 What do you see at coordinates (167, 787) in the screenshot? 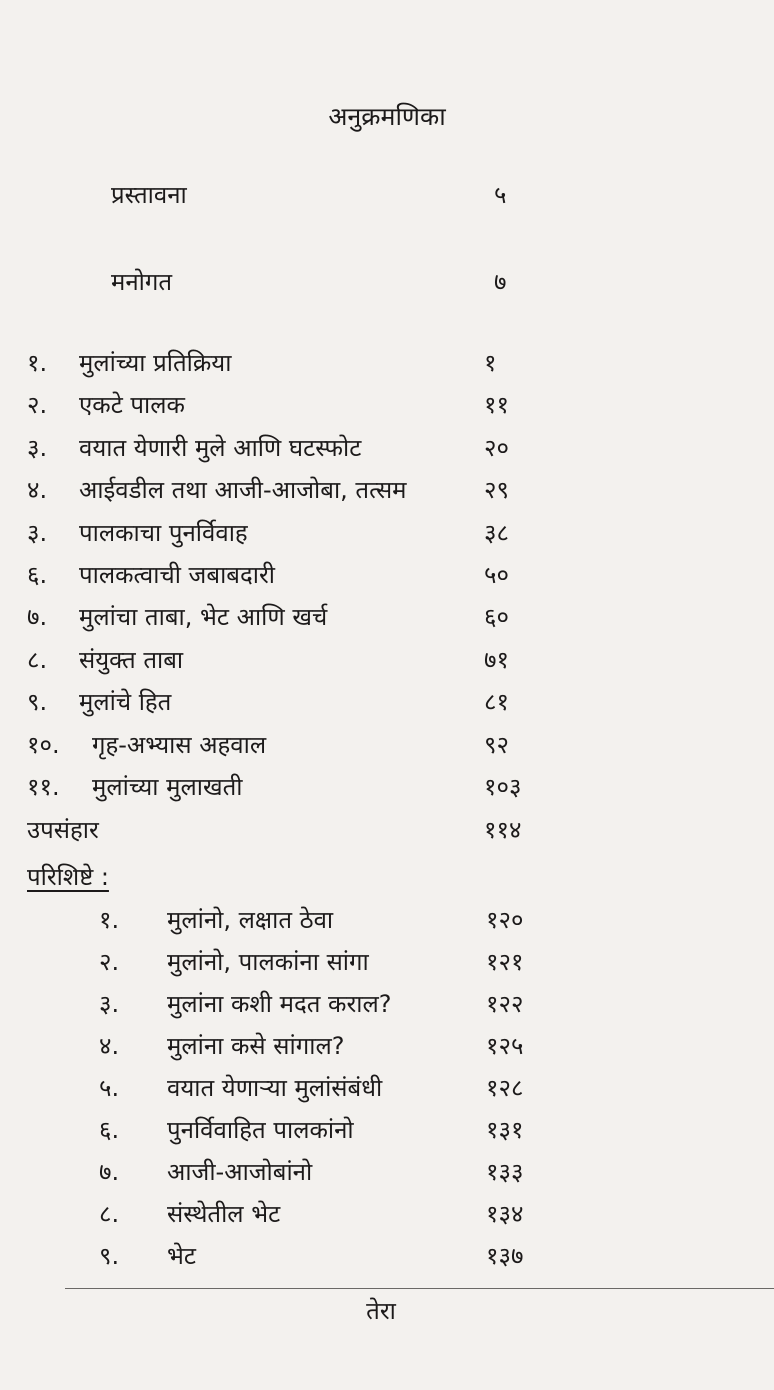
I see `chapter-title: मुलांच्या मुलाखती` at bounding box center [167, 787].